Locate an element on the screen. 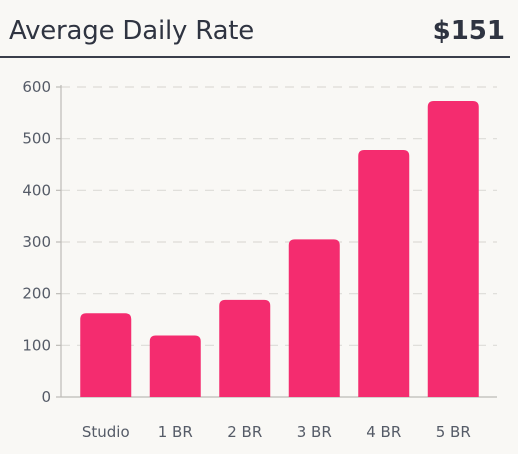  header-divider is located at coordinates (255, 57).